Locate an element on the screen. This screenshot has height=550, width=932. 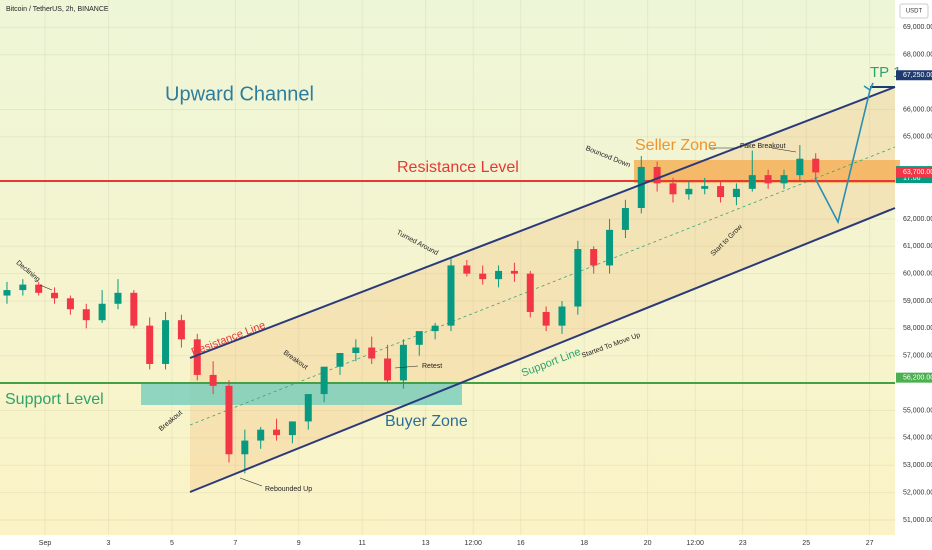
seller-zone is located at coordinates (767, 171).